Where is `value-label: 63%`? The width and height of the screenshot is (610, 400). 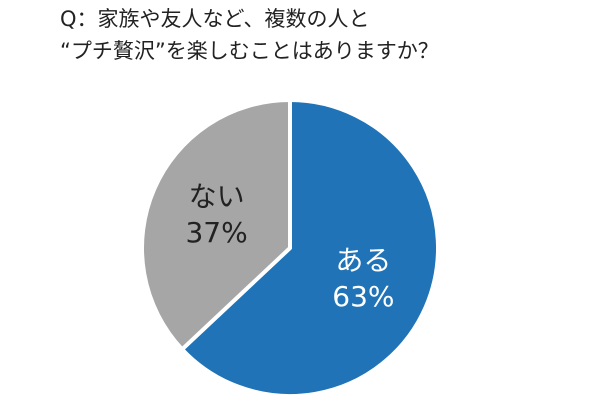
value-label: 63% is located at coordinates (363, 296).